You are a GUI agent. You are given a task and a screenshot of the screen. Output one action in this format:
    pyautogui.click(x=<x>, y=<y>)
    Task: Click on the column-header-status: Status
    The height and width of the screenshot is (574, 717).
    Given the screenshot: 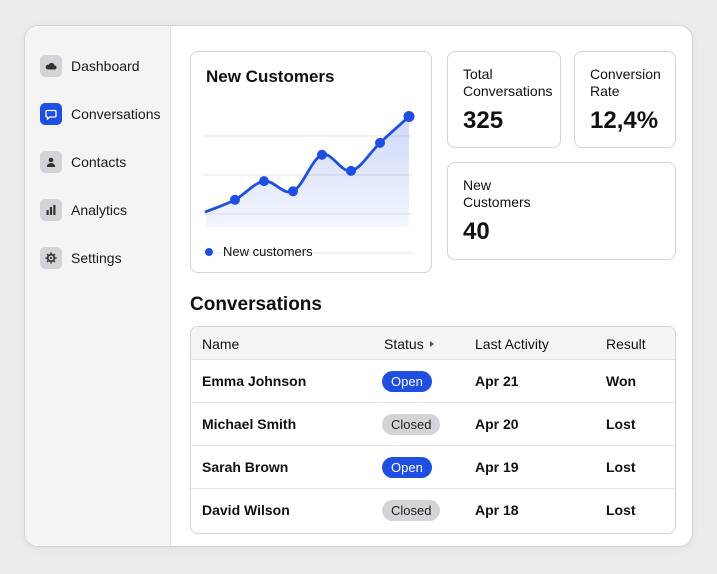 What is the action you would take?
    pyautogui.click(x=409, y=344)
    